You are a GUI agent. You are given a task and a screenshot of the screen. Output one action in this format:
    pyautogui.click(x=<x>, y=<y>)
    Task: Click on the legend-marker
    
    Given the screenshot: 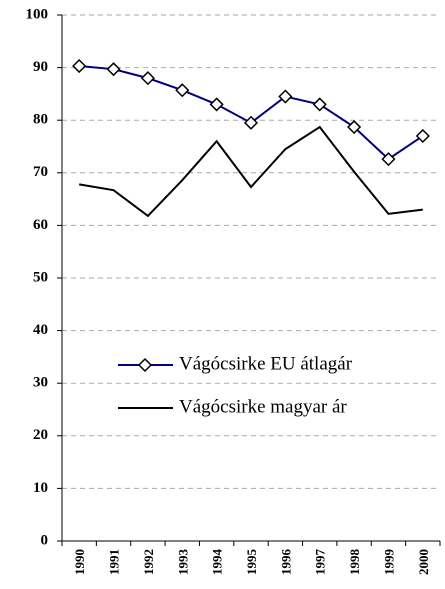 What is the action you would take?
    pyautogui.click(x=145, y=365)
    